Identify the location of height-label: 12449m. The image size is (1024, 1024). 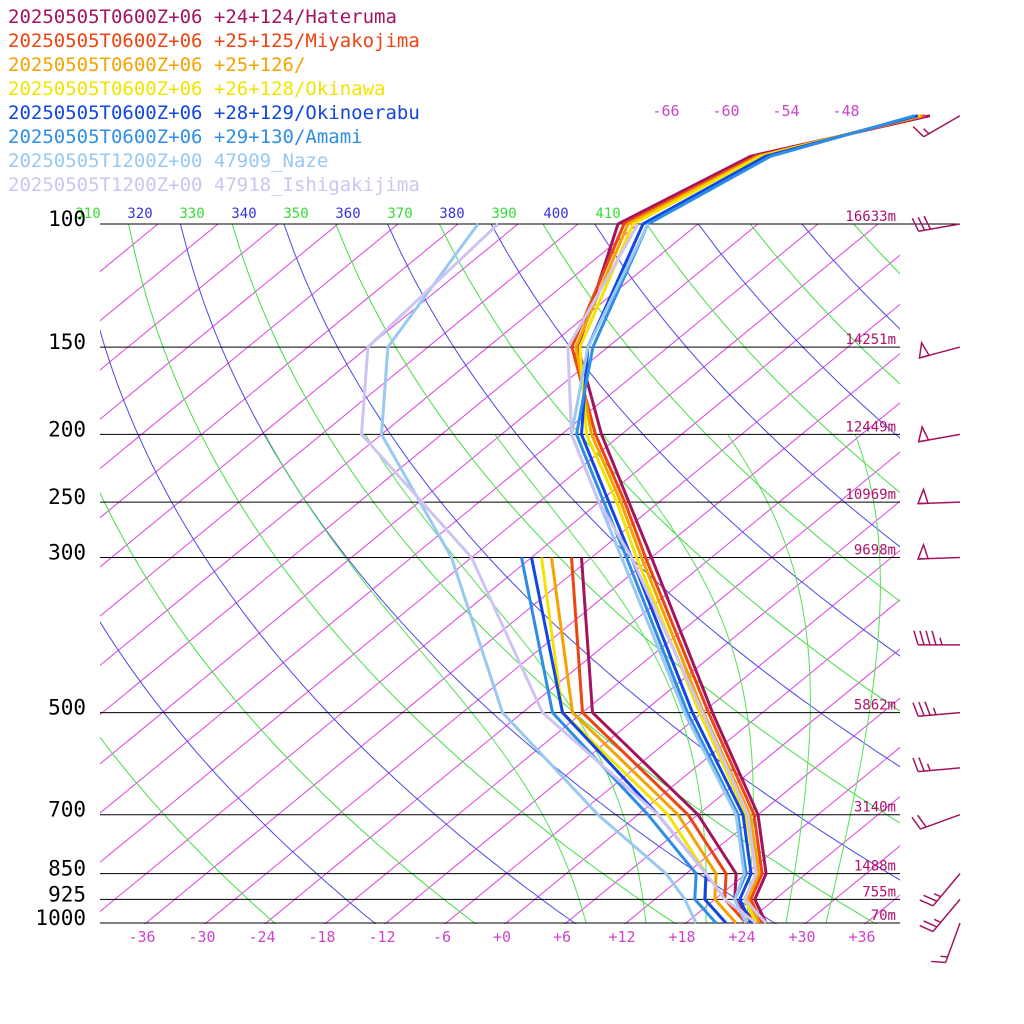
(870, 427).